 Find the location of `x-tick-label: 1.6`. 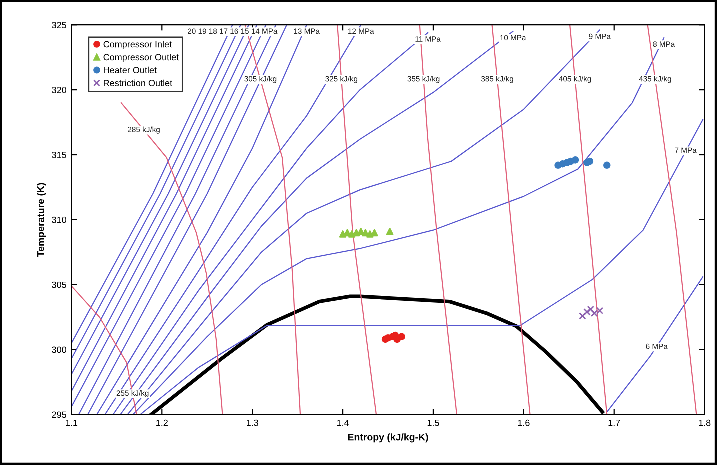

x-tick-label: 1.6 is located at coordinates (524, 423).